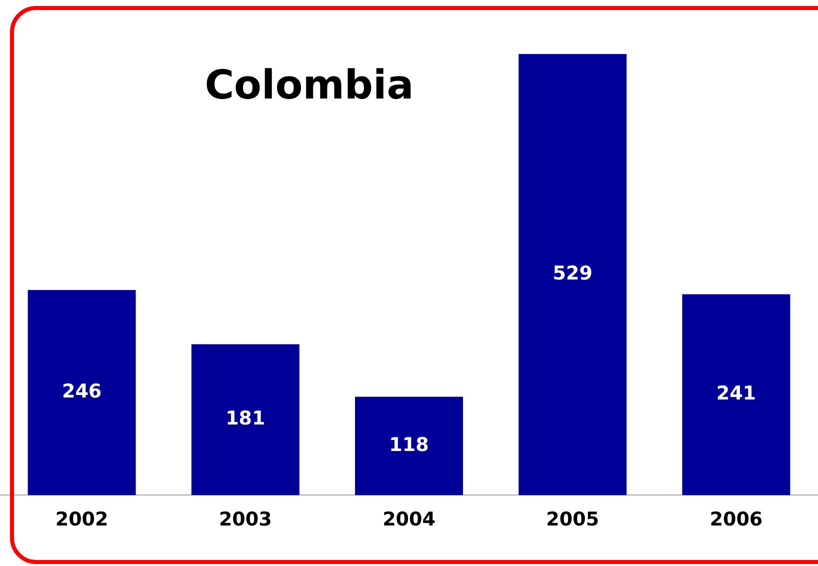 The width and height of the screenshot is (818, 566). What do you see at coordinates (736, 519) in the screenshot?
I see `x-tick-label: 2006` at bounding box center [736, 519].